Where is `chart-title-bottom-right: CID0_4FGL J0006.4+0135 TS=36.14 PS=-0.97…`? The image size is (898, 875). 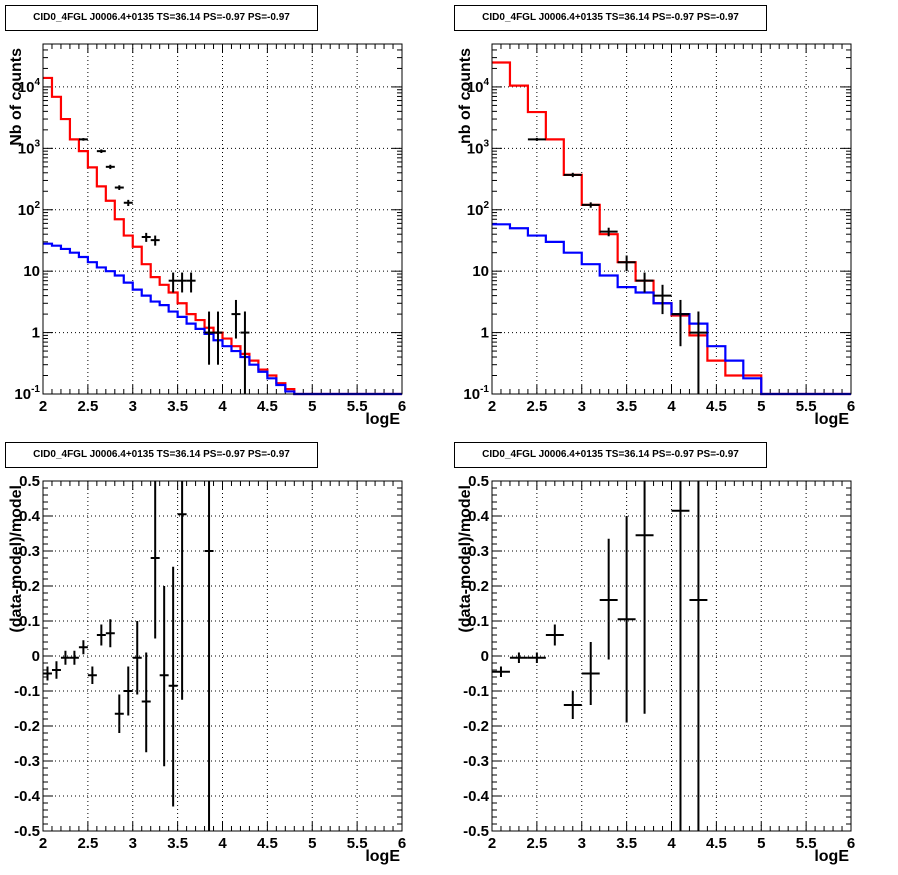
chart-title-bottom-right: CID0_4FGL J0006.4+0135 TS=36.14 PS=-0.97… is located at coordinates (610, 455).